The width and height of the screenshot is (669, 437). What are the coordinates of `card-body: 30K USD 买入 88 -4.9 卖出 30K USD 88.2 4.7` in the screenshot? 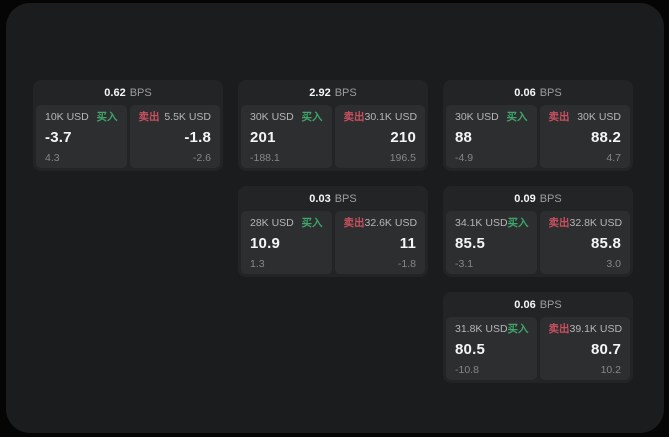 It's located at (538, 138).